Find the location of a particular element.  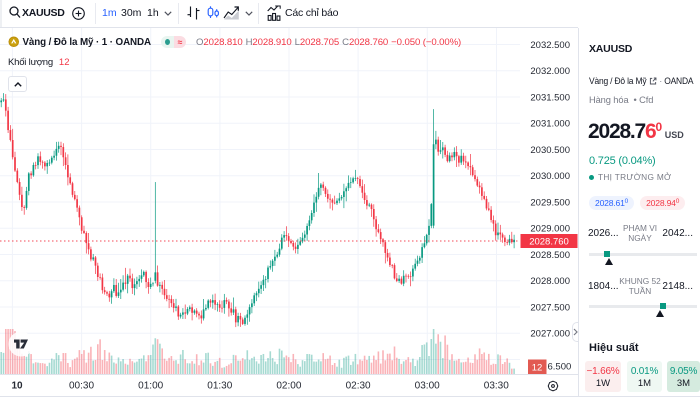

svg-text: 00:30 is located at coordinates (81, 386).